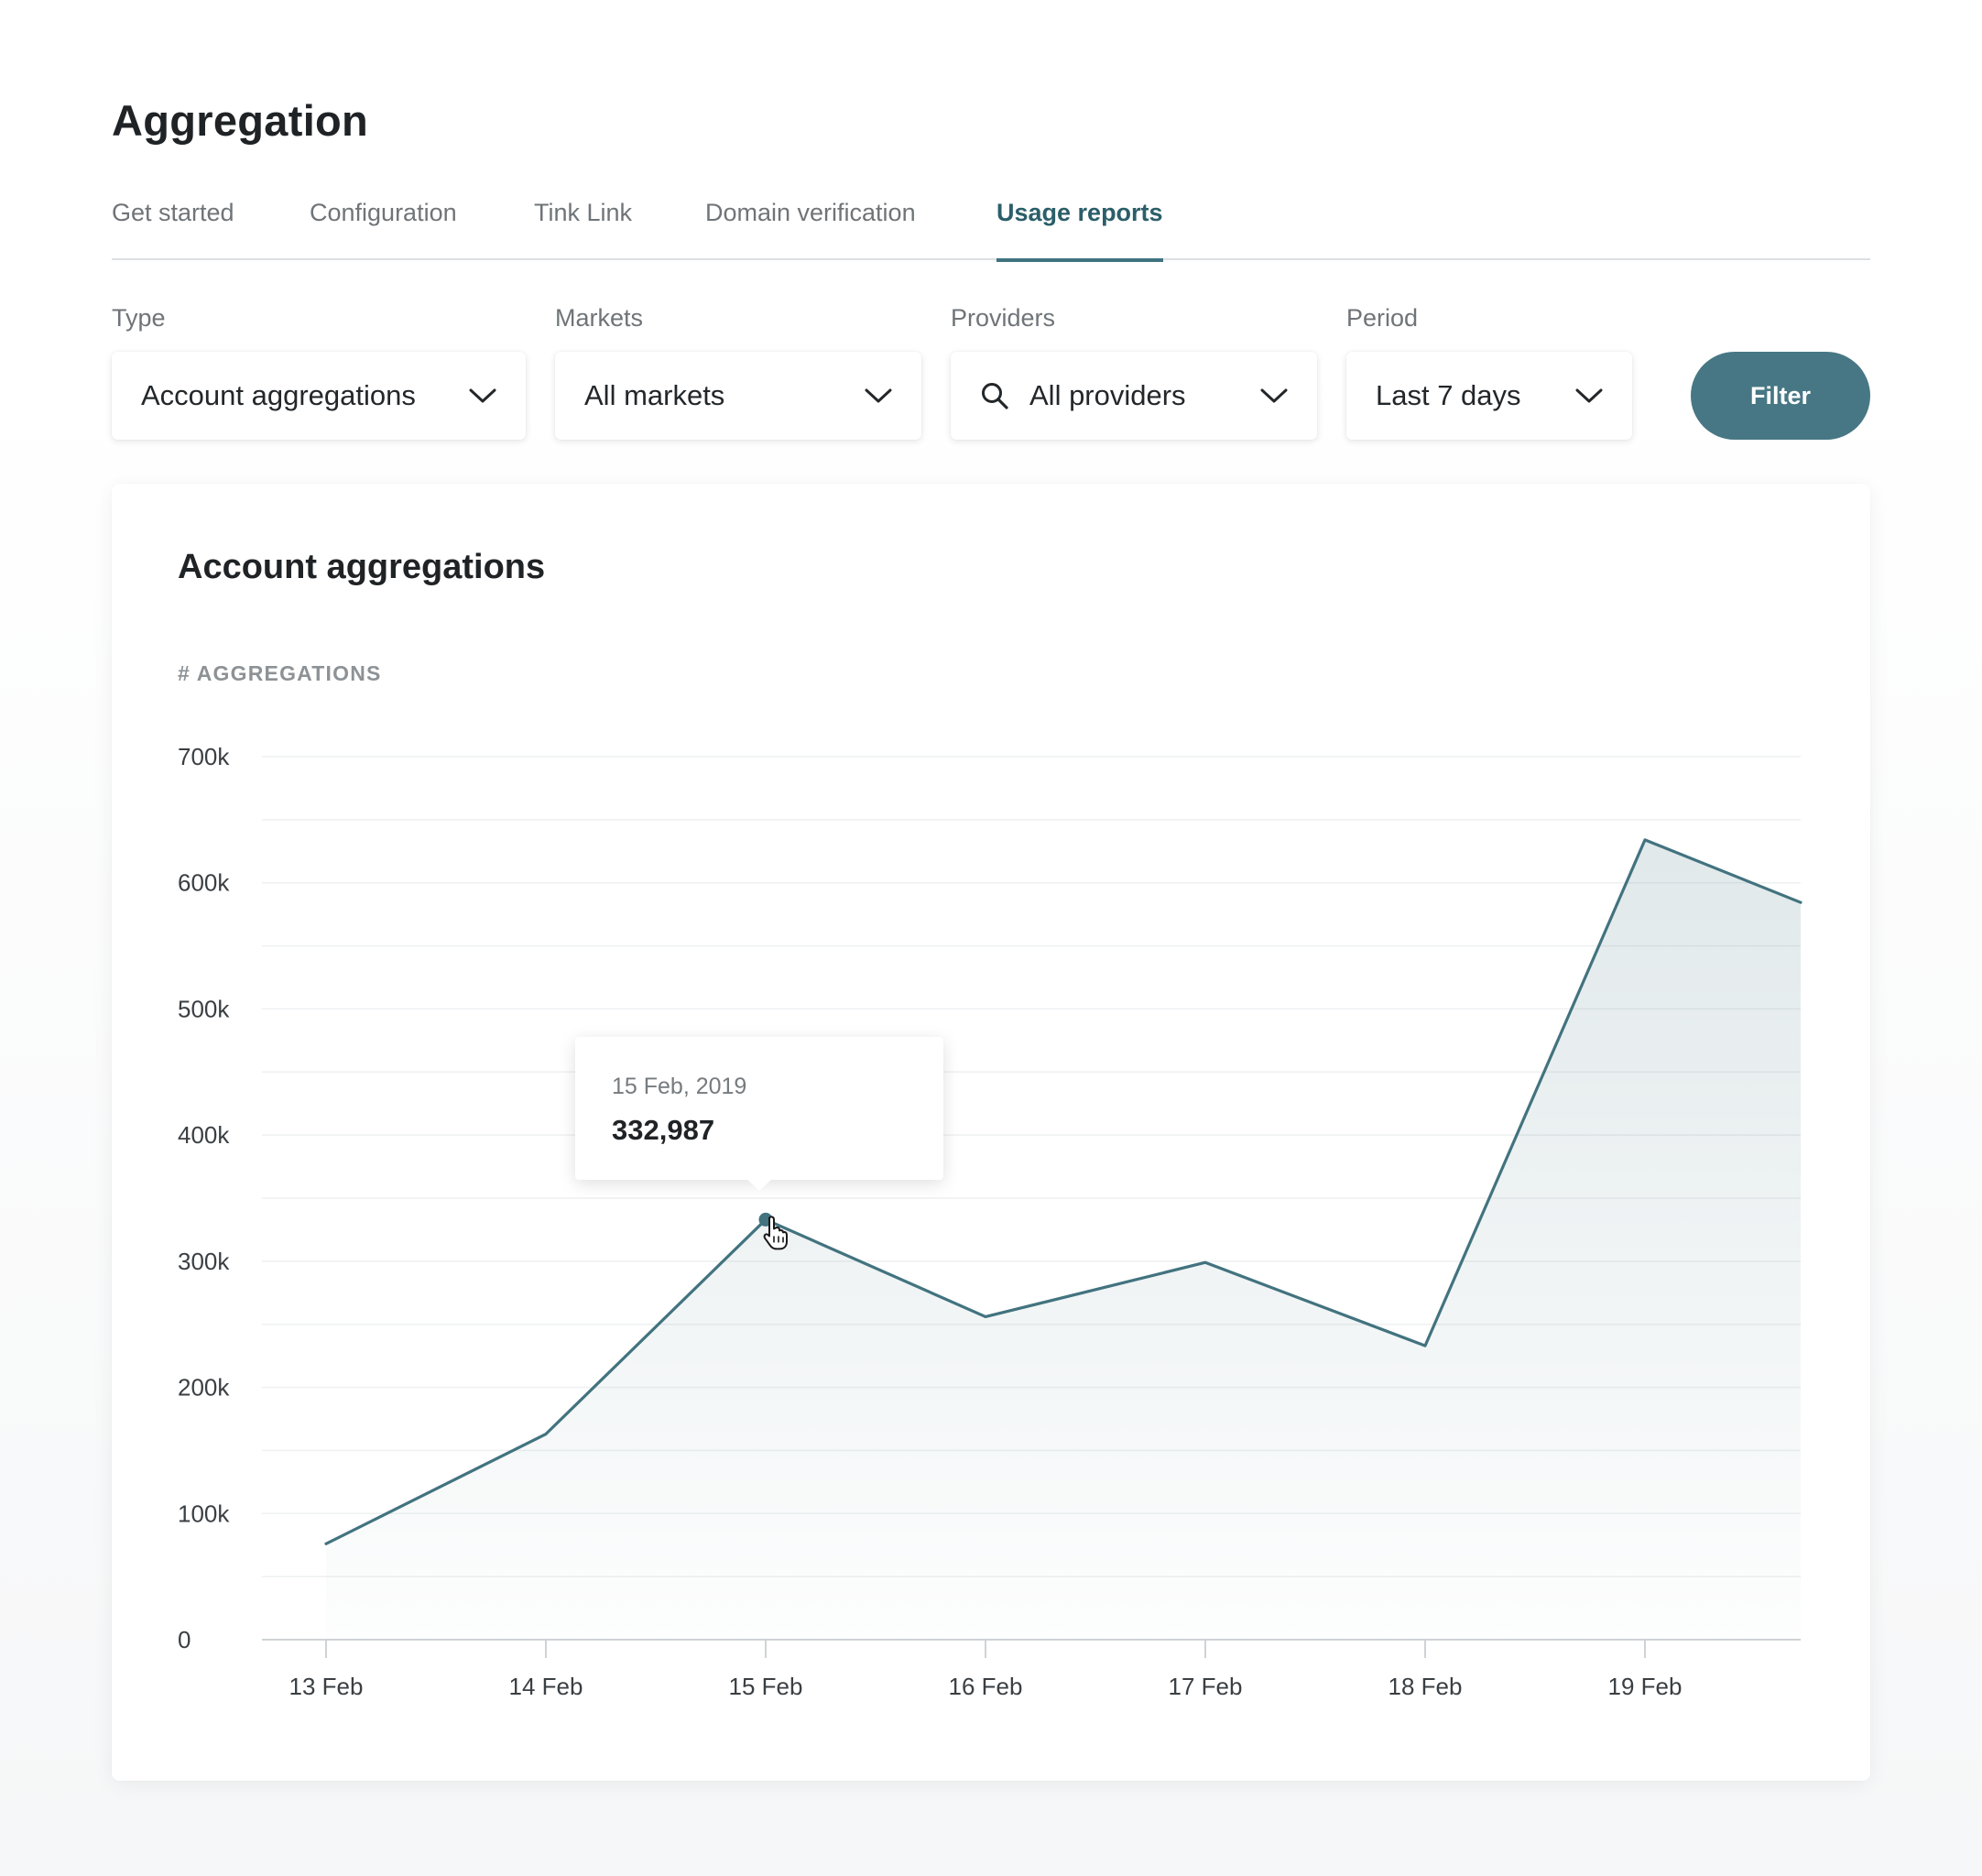 The height and width of the screenshot is (1876, 1982). Describe the element at coordinates (173, 212) in the screenshot. I see `tab-get-started: Get started` at that location.